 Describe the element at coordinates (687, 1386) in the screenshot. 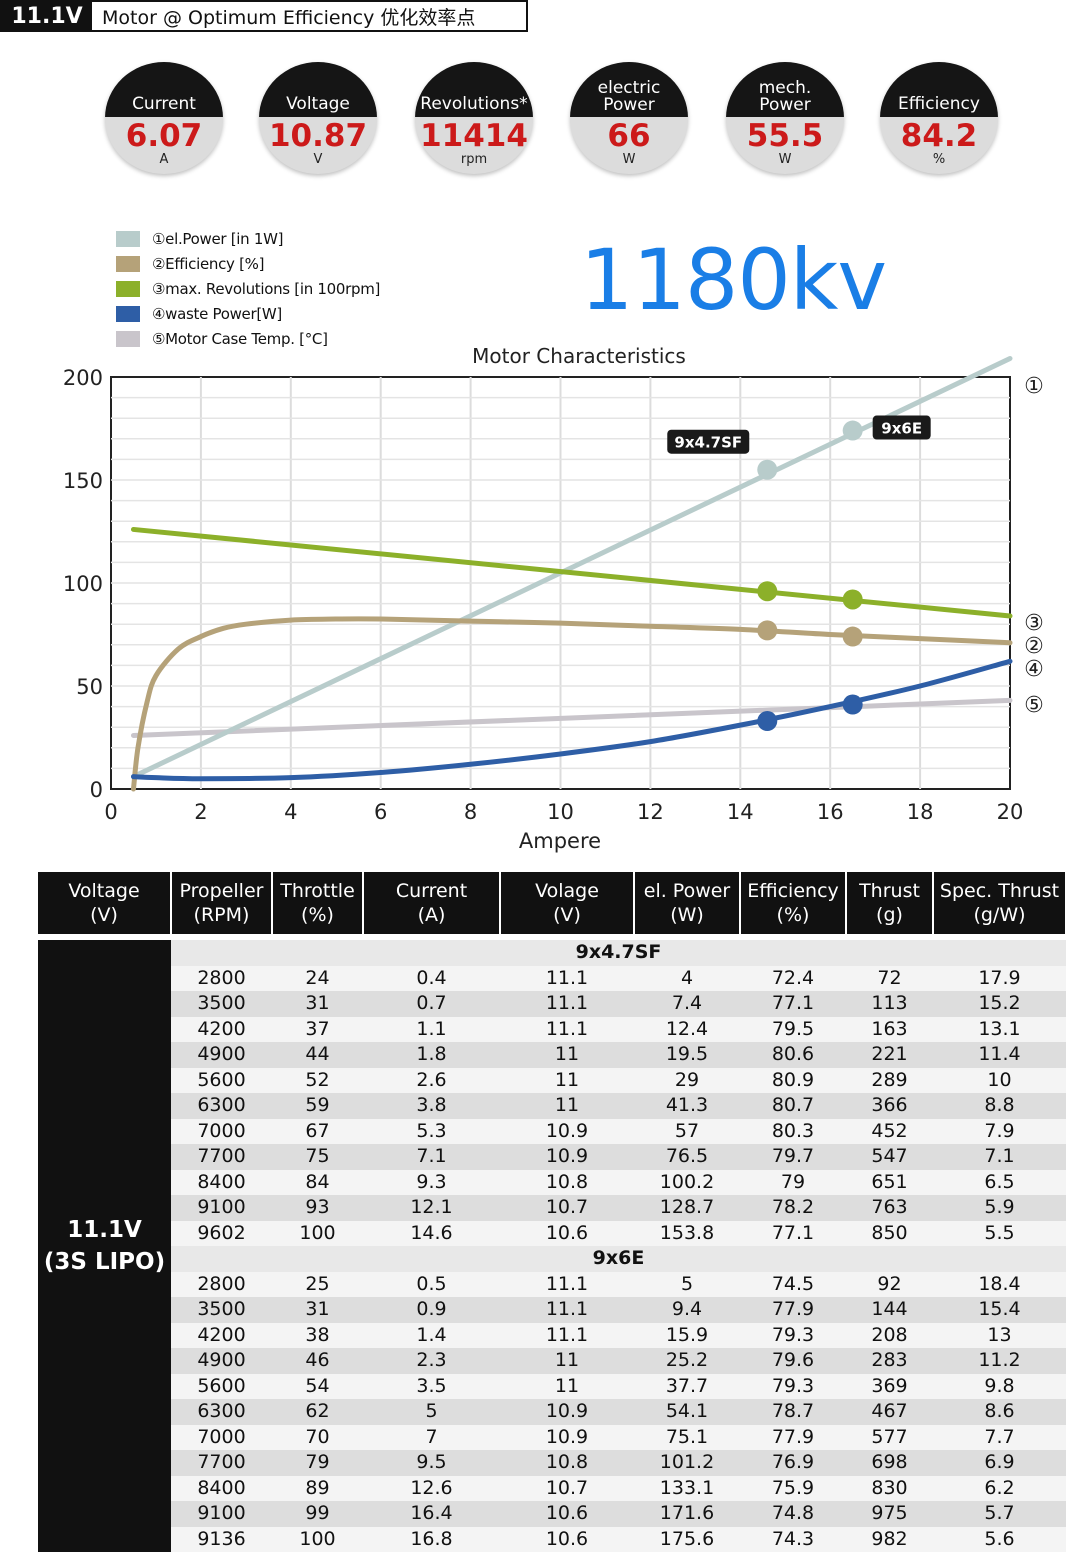

I see `table-cell: 37.7` at that location.